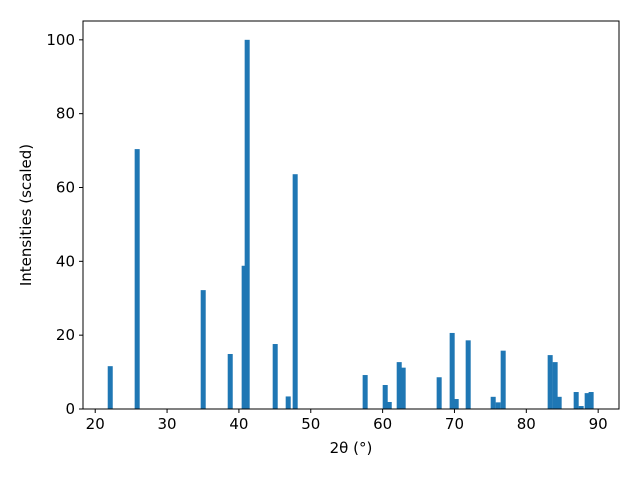 The height and width of the screenshot is (484, 640). I want to click on x-tick-label: 70, so click(454, 424).